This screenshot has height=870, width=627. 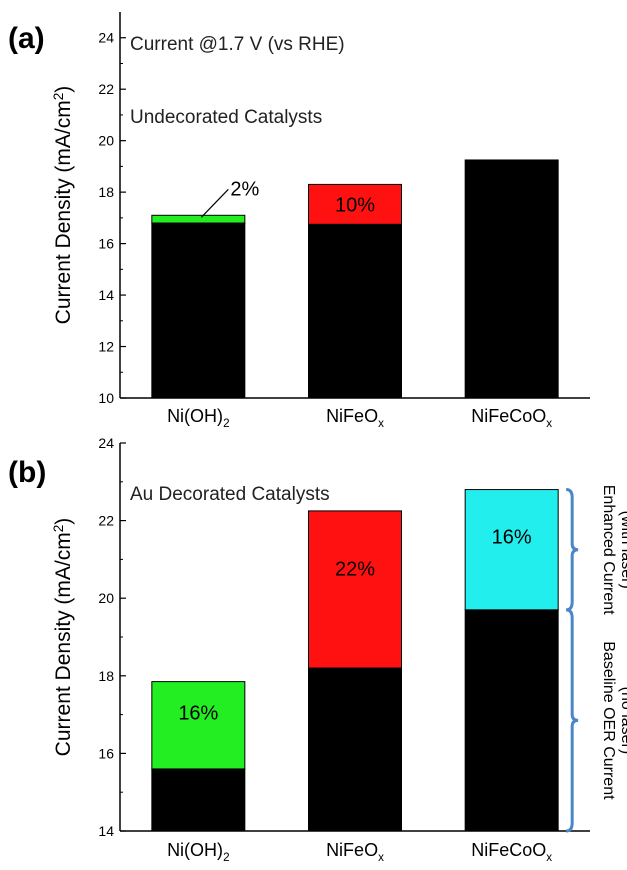 I want to click on brace-enhanced, so click(x=572, y=550).